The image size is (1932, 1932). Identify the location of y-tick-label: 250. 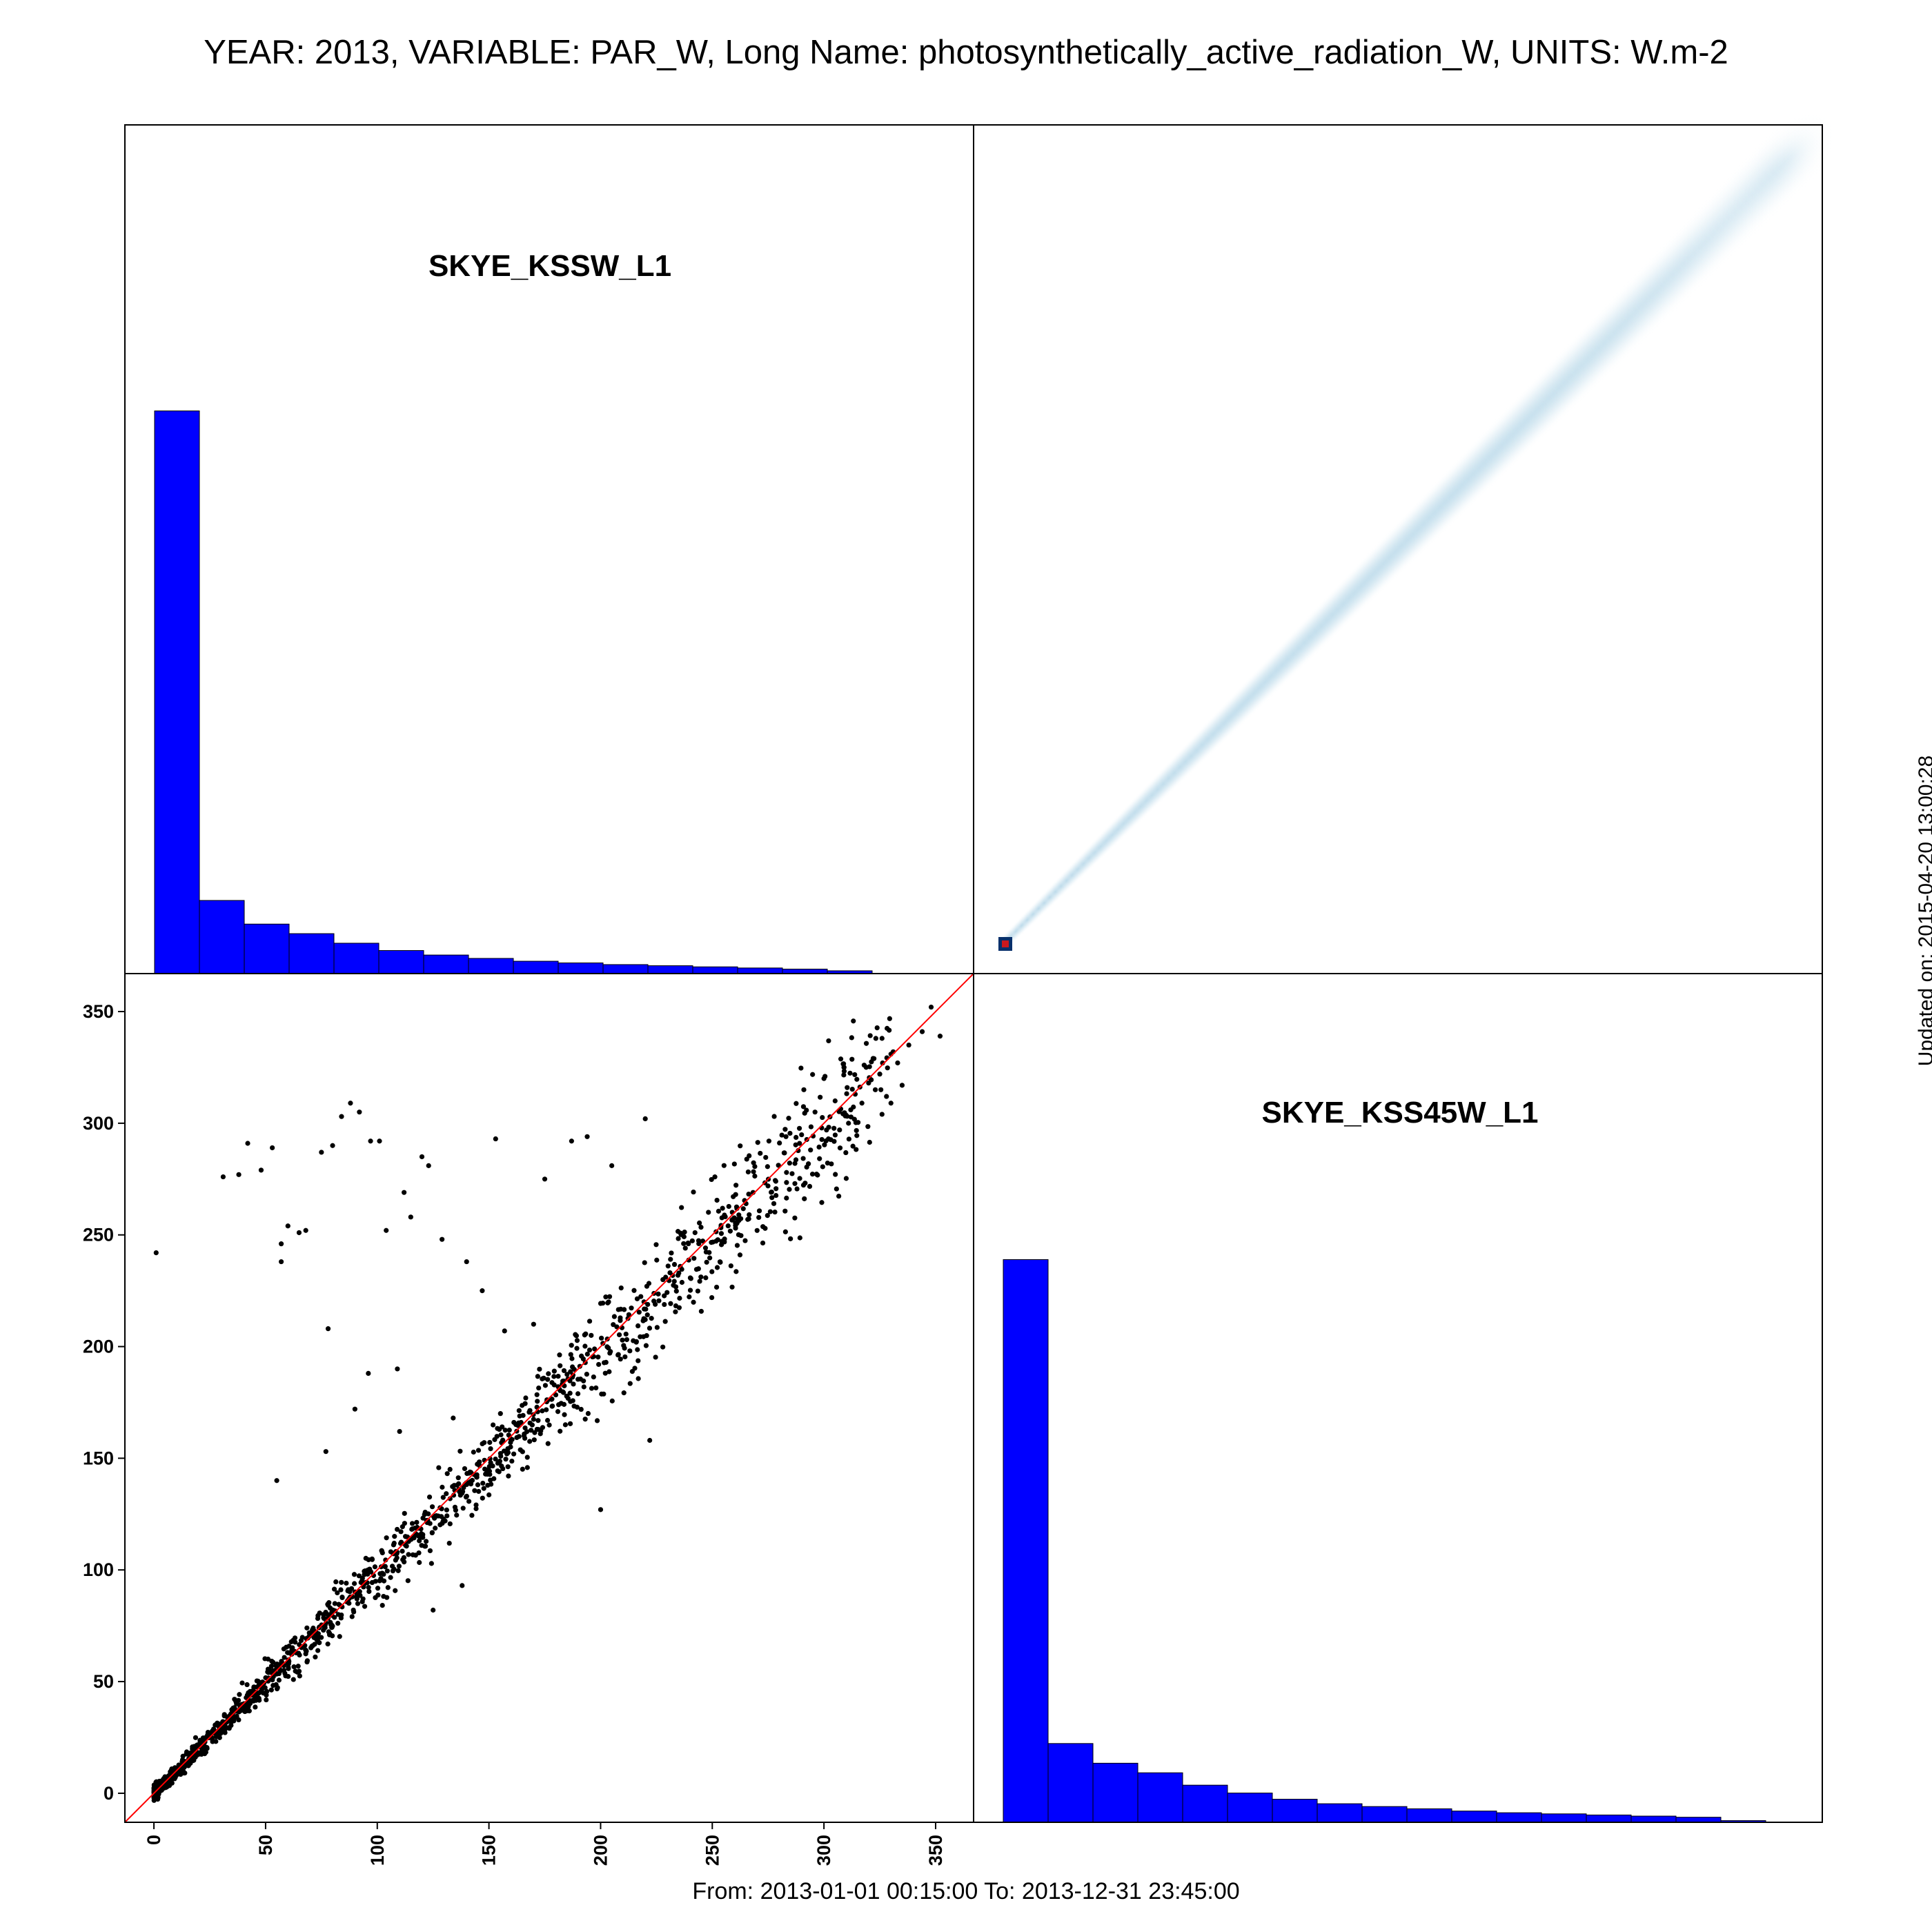
(98, 1235).